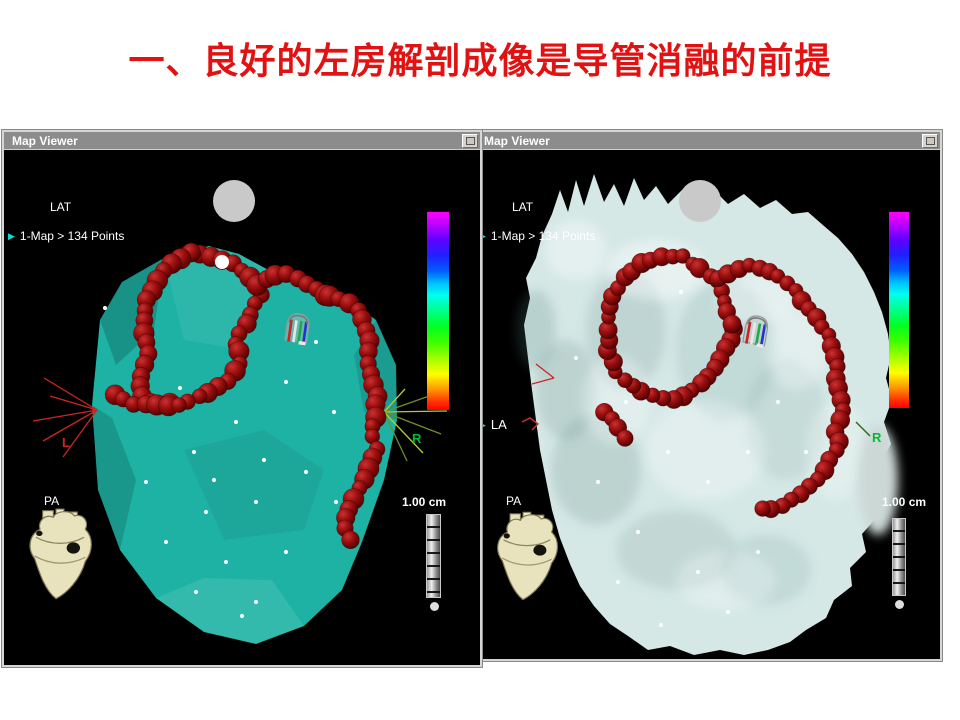  What do you see at coordinates (691, 458) in the screenshot?
I see `surface-points` at bounding box center [691, 458].